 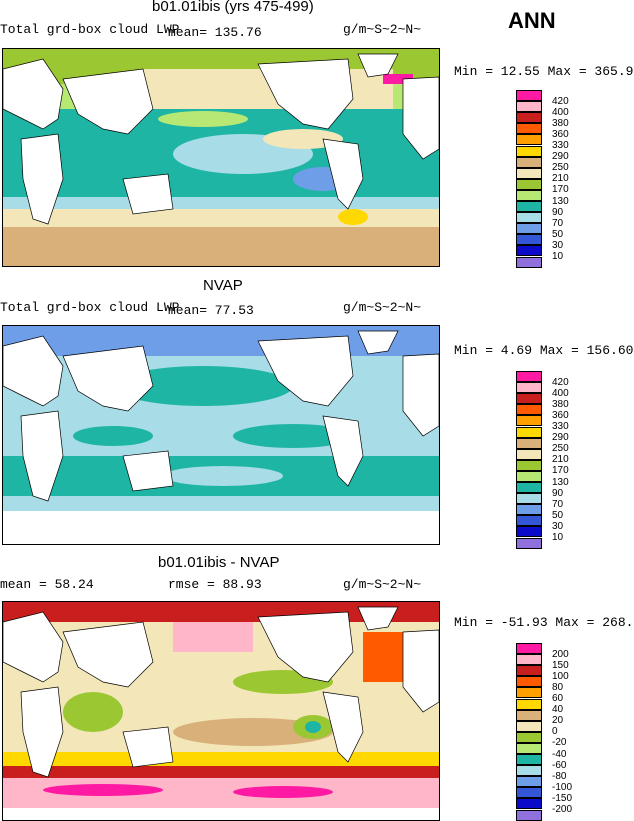 I want to click on season-label: ANN, so click(x=532, y=20).